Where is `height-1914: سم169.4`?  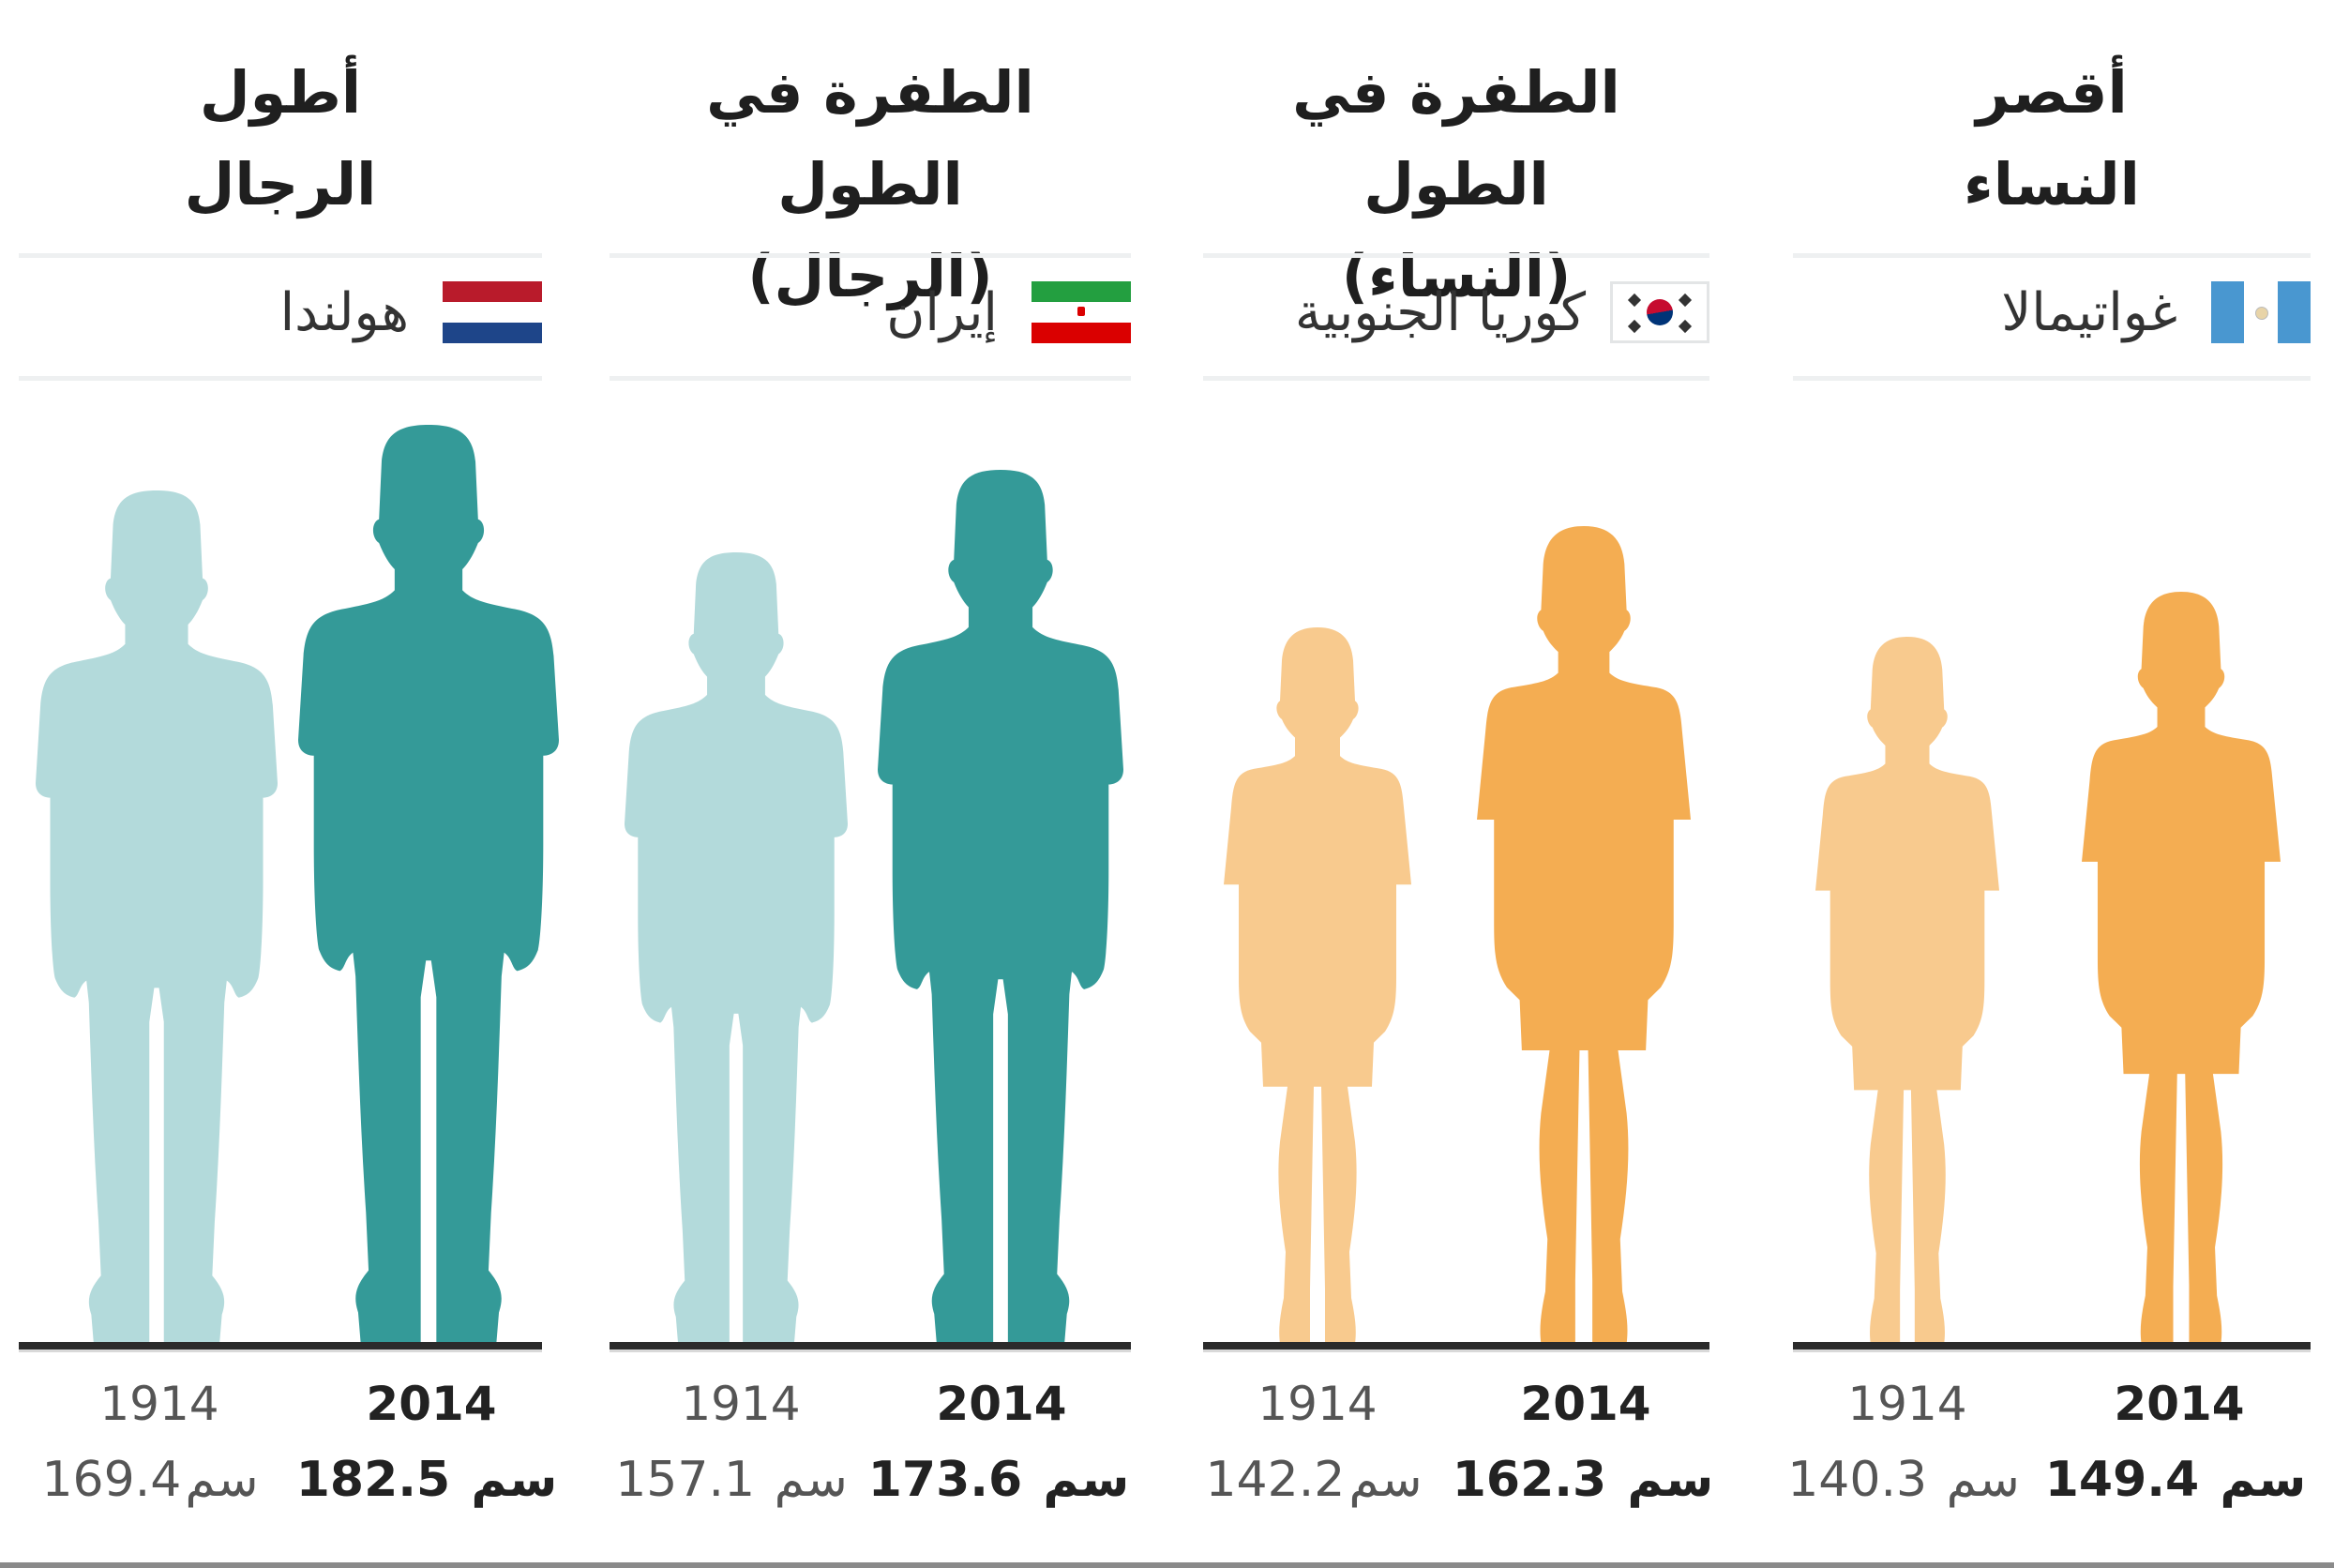
height-1914: سم169.4 is located at coordinates (150, 1480).